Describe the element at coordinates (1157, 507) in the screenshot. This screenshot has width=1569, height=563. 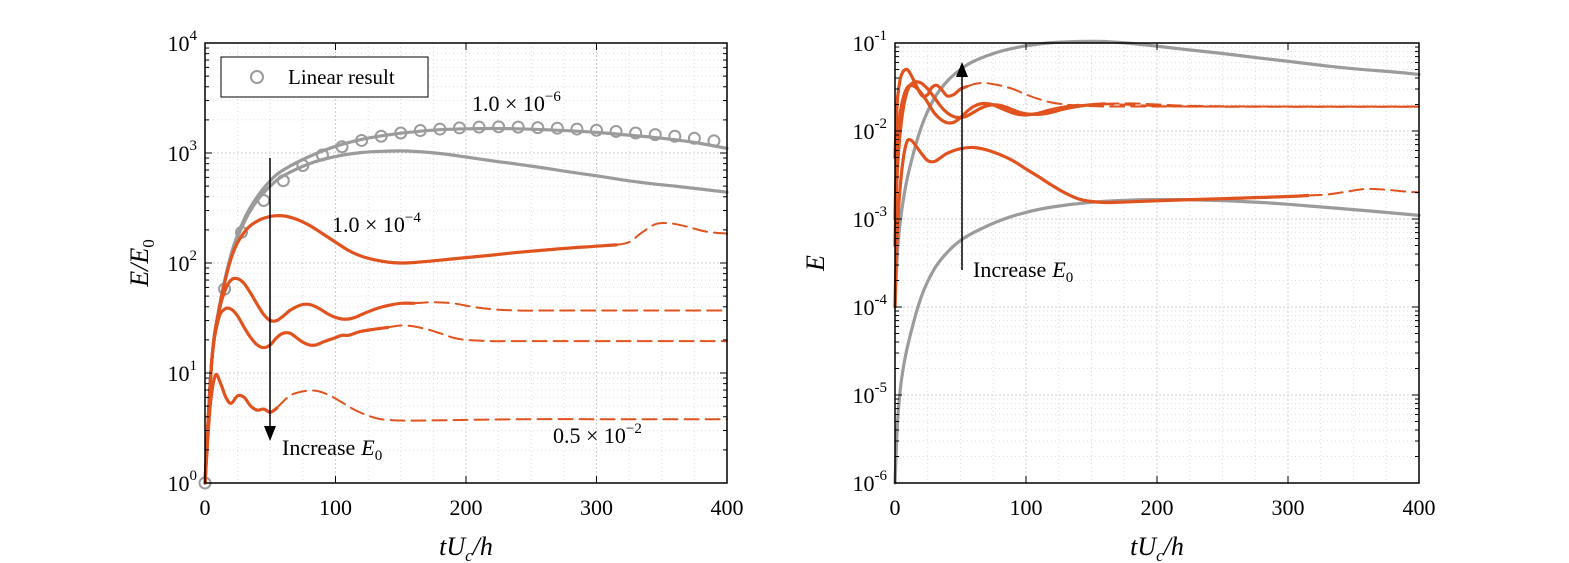
I see `right-x-tick-label: 200` at that location.